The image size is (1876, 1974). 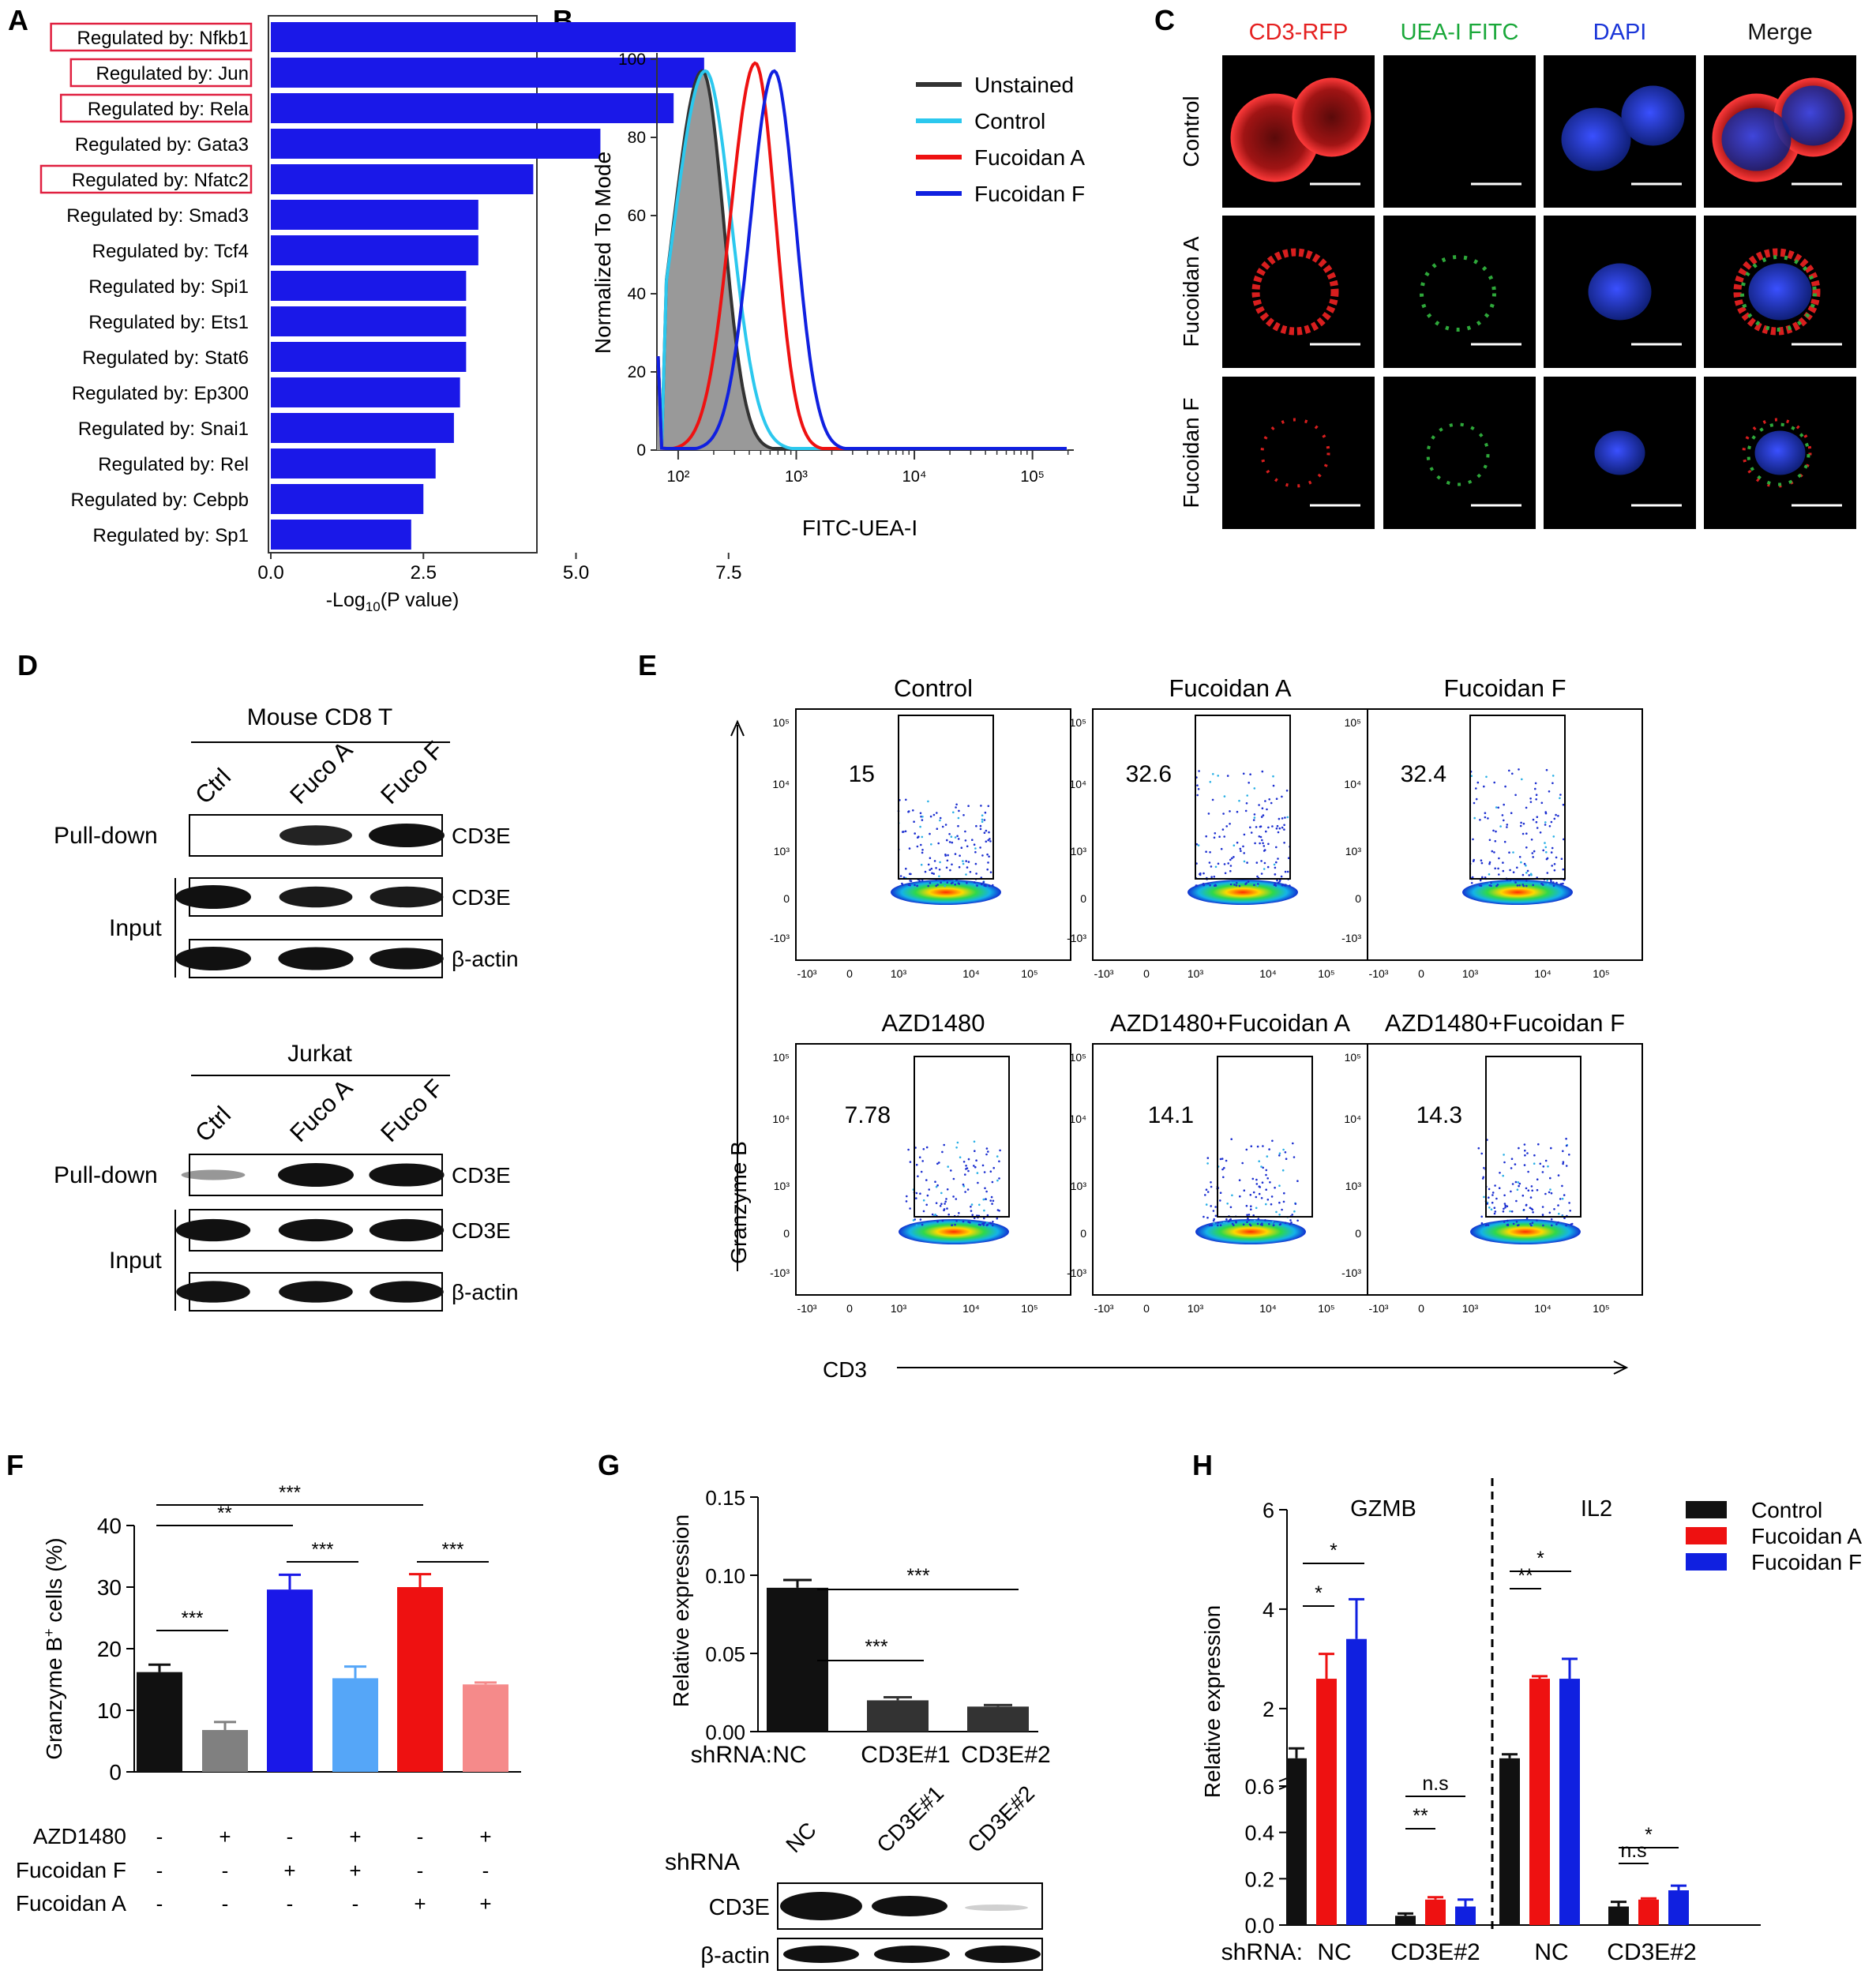 What do you see at coordinates (374, 250) in the screenshot?
I see `panel-a-bar` at bounding box center [374, 250].